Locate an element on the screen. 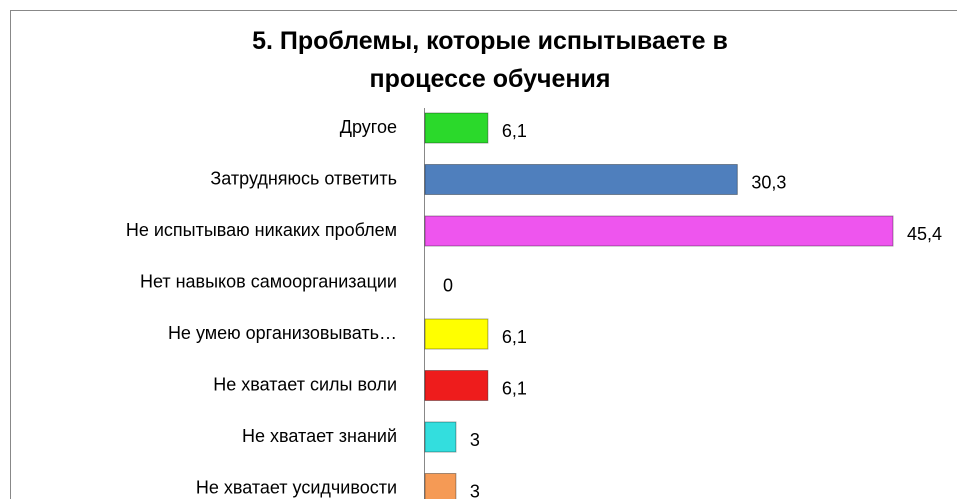  value-label: 30,3 is located at coordinates (768, 182).